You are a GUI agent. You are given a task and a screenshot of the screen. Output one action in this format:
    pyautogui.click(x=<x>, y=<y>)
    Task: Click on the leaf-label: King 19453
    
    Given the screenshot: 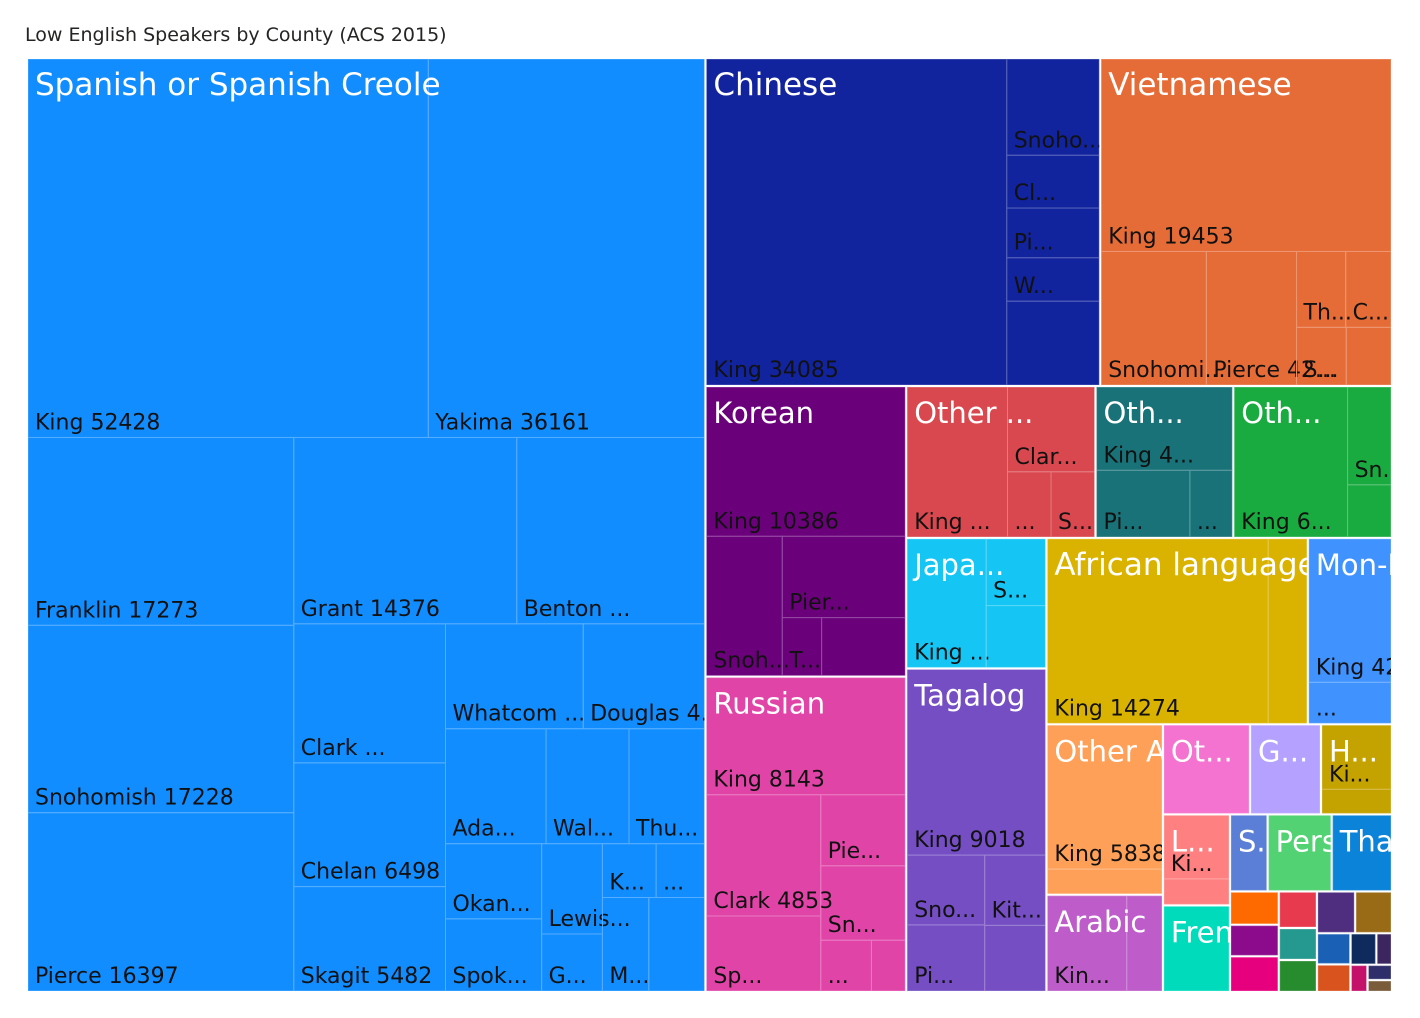 What is the action you would take?
    pyautogui.click(x=1170, y=236)
    